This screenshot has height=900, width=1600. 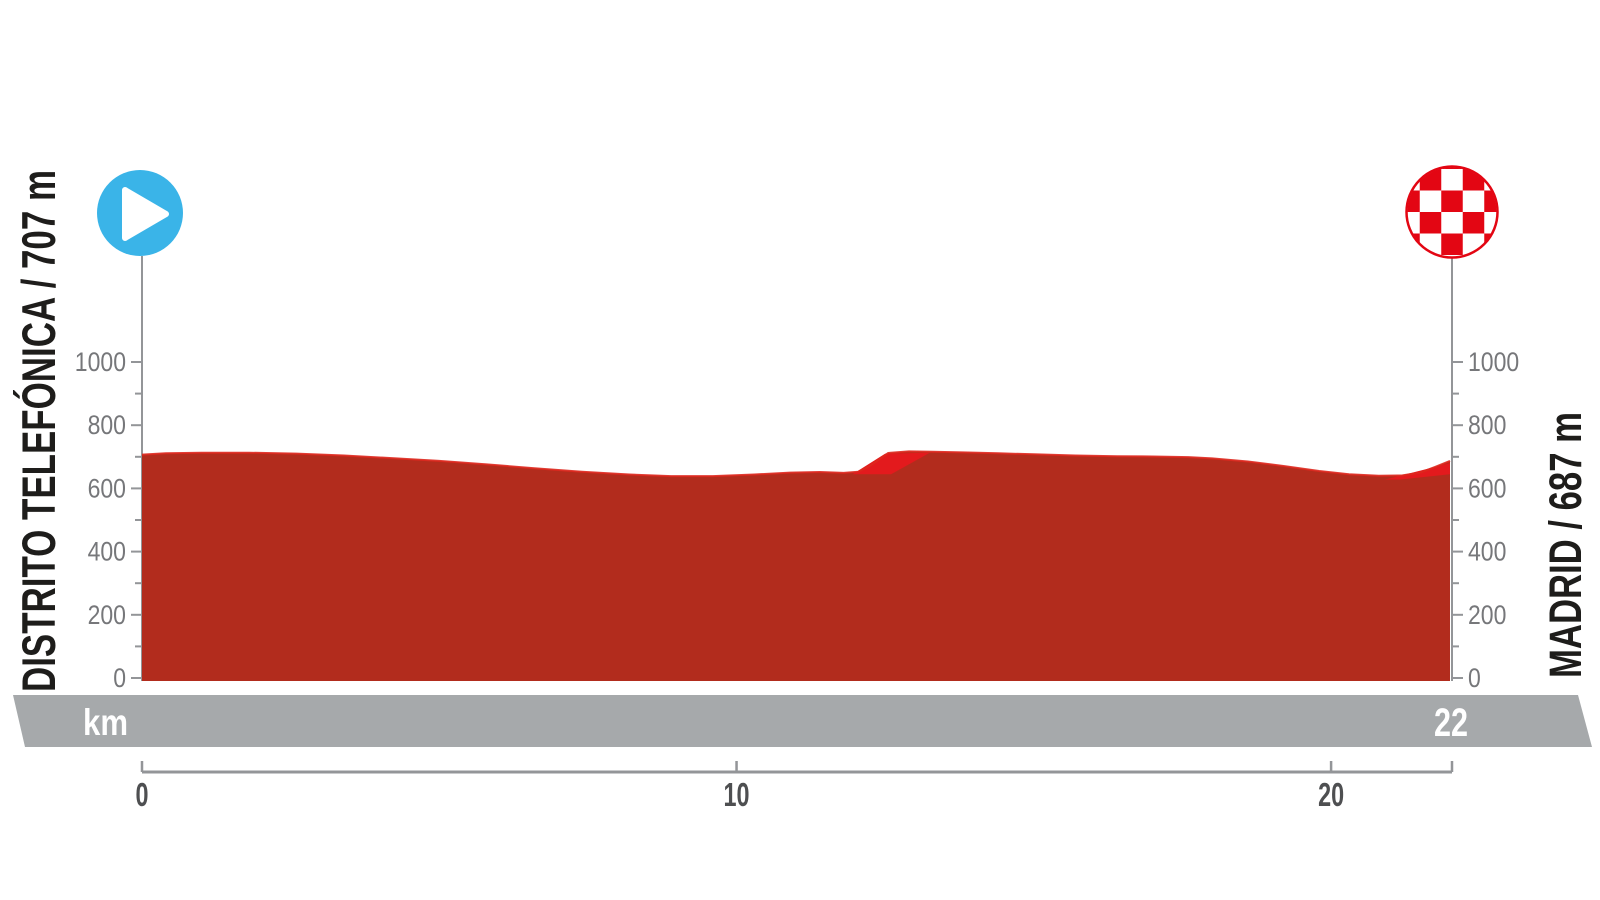 What do you see at coordinates (1331, 794) in the screenshot?
I see `x-axis-tick-label: 20` at bounding box center [1331, 794].